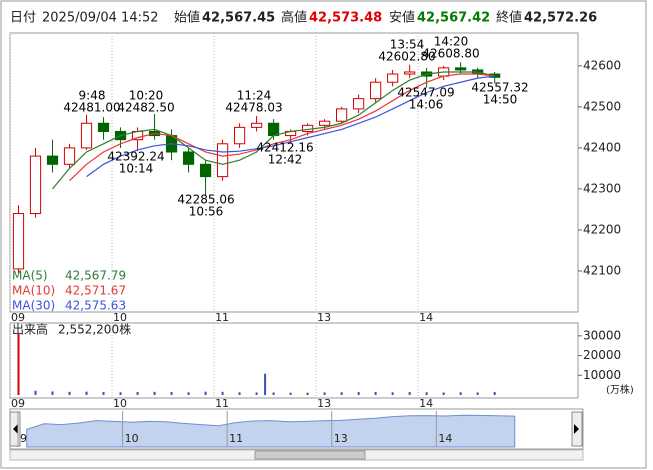  What do you see at coordinates (254, 96) in the screenshot?
I see `annotation-time: 11:24` at bounding box center [254, 96].